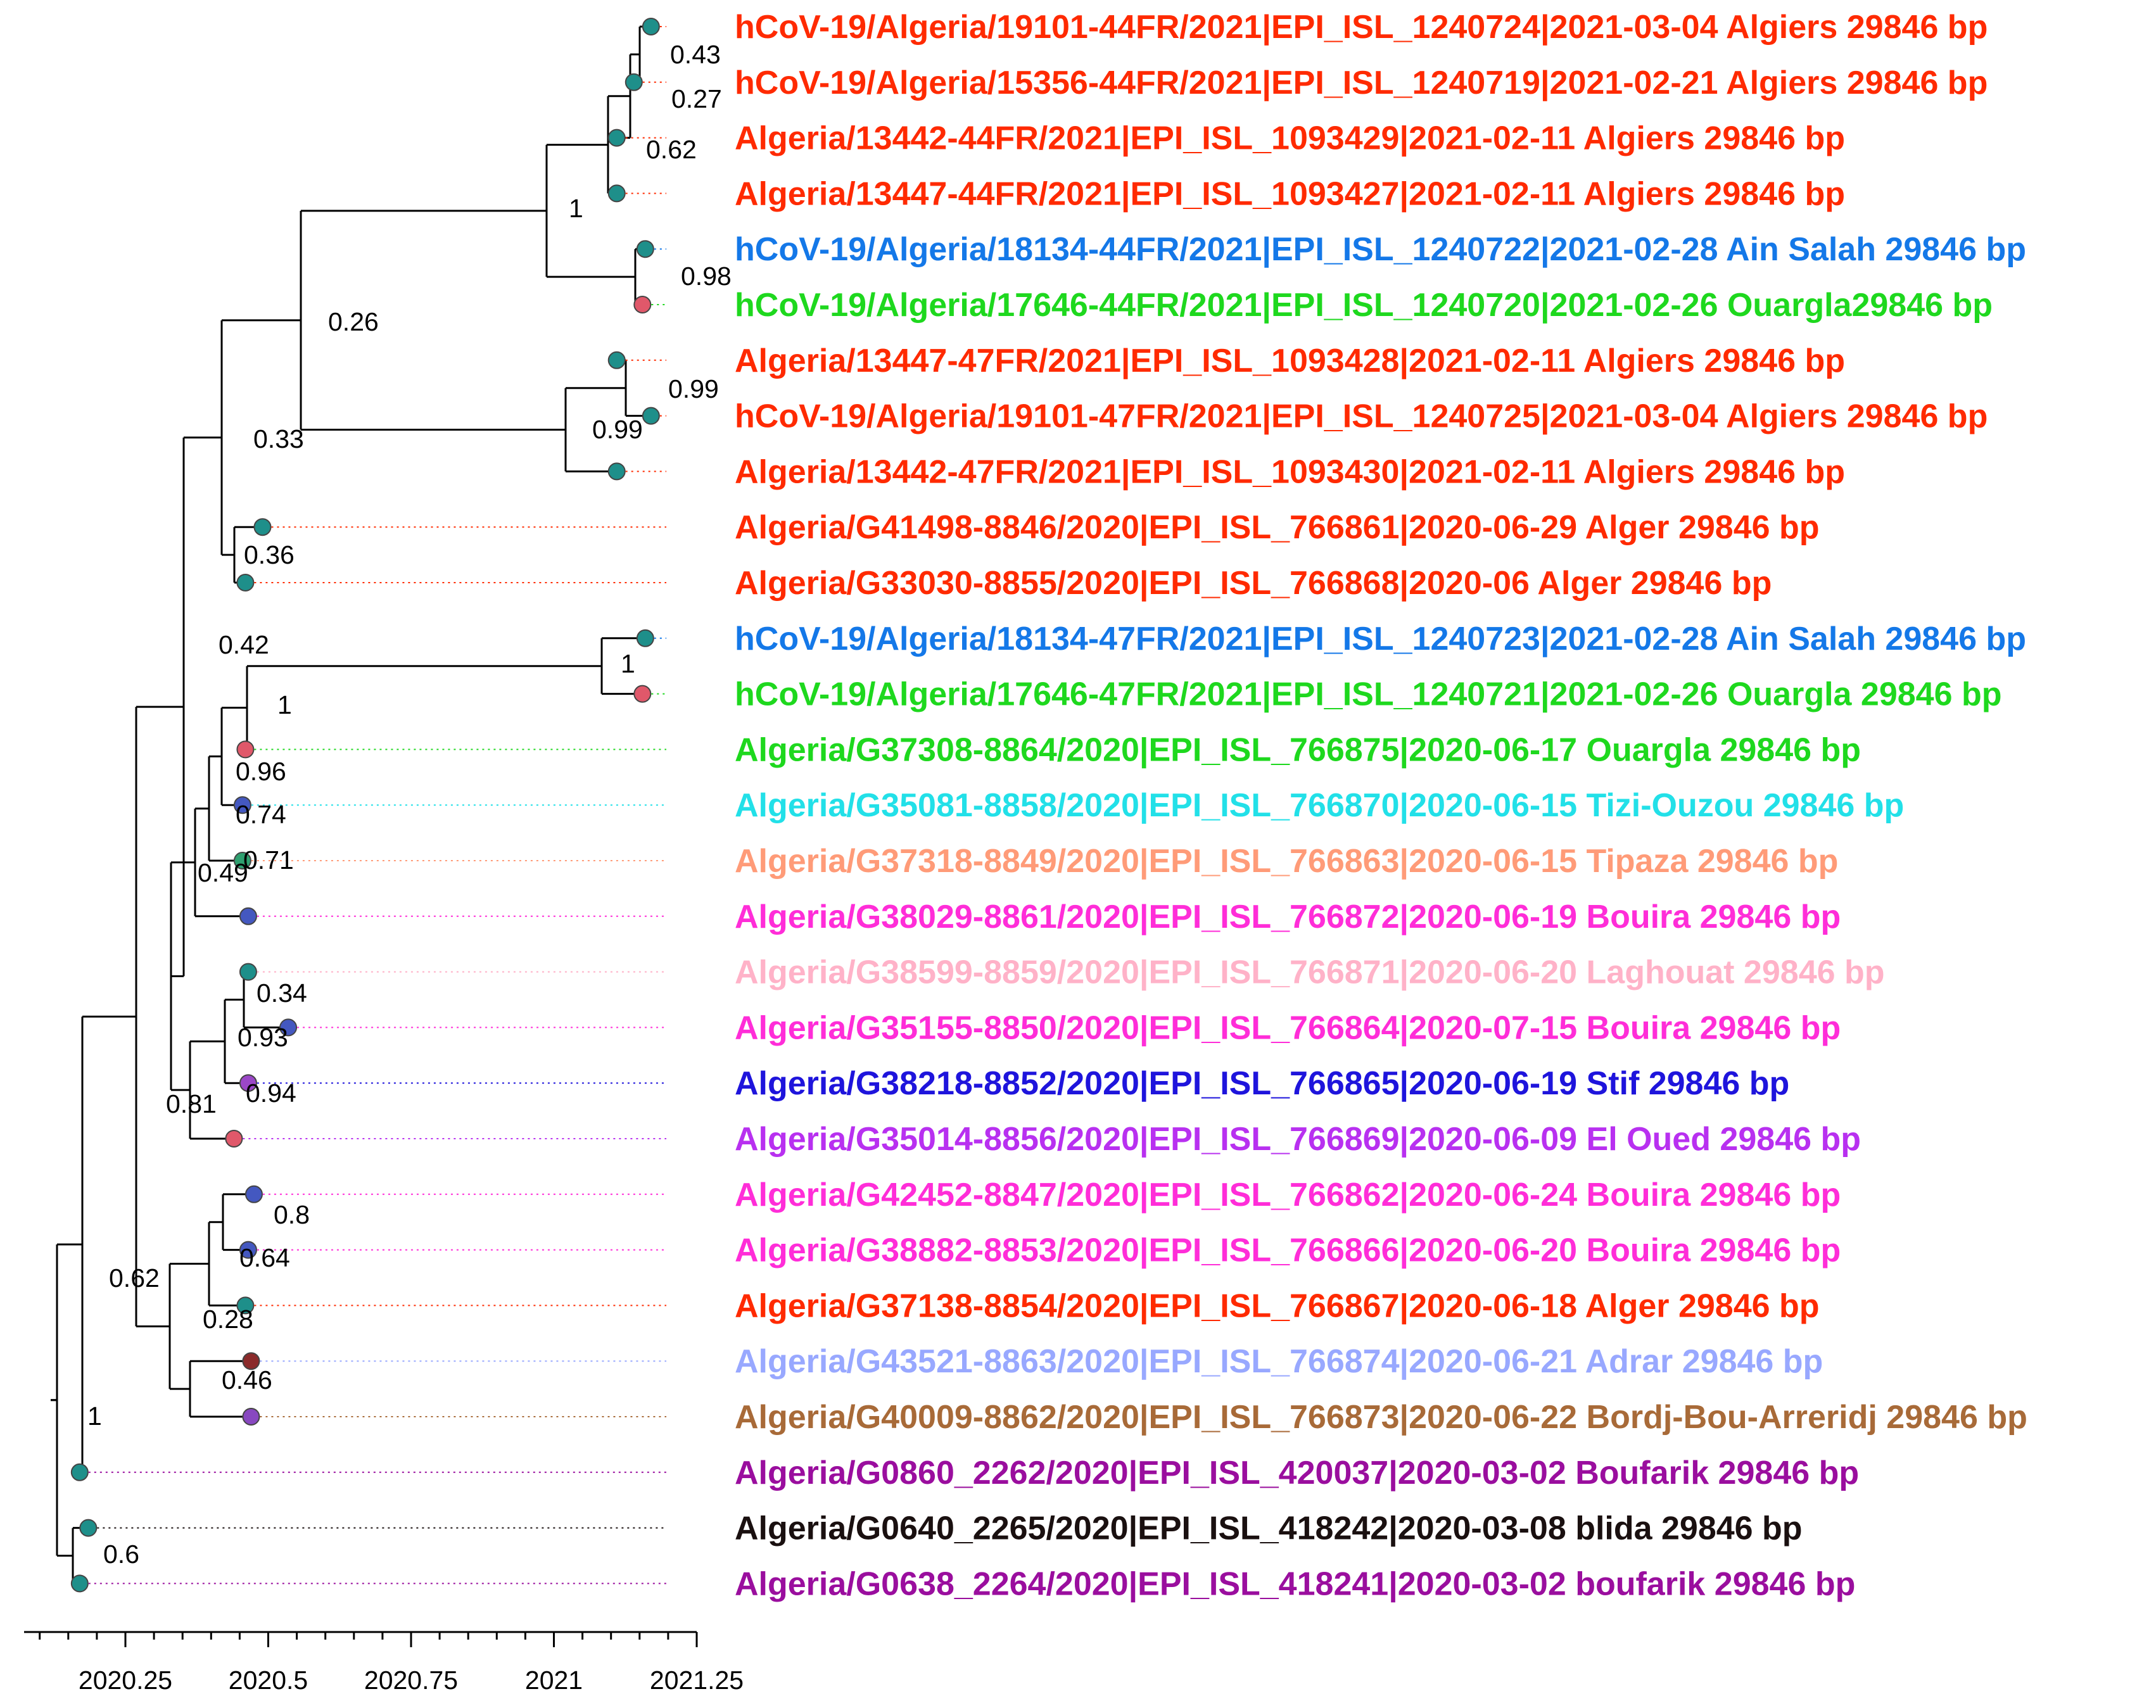  What do you see at coordinates (697, 1680) in the screenshot?
I see `axis-tick-label: 2021.25` at bounding box center [697, 1680].